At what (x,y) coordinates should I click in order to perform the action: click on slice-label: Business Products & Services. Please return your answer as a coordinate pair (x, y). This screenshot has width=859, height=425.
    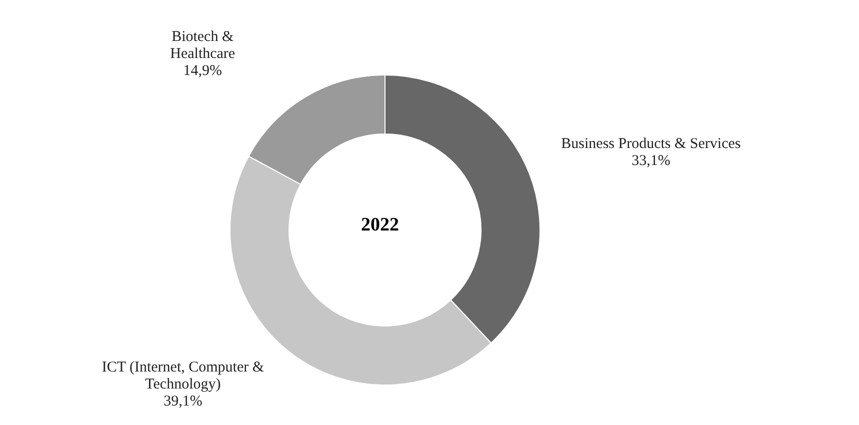
    Looking at the image, I should click on (651, 144).